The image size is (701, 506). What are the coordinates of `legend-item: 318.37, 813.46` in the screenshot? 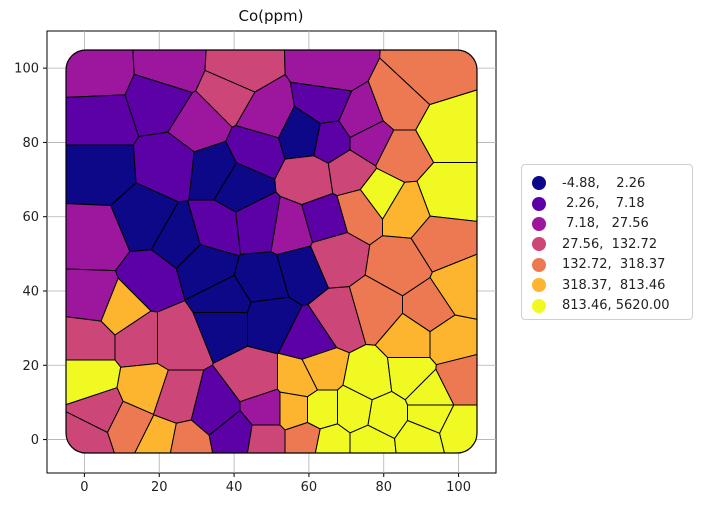 It's located at (612, 285).